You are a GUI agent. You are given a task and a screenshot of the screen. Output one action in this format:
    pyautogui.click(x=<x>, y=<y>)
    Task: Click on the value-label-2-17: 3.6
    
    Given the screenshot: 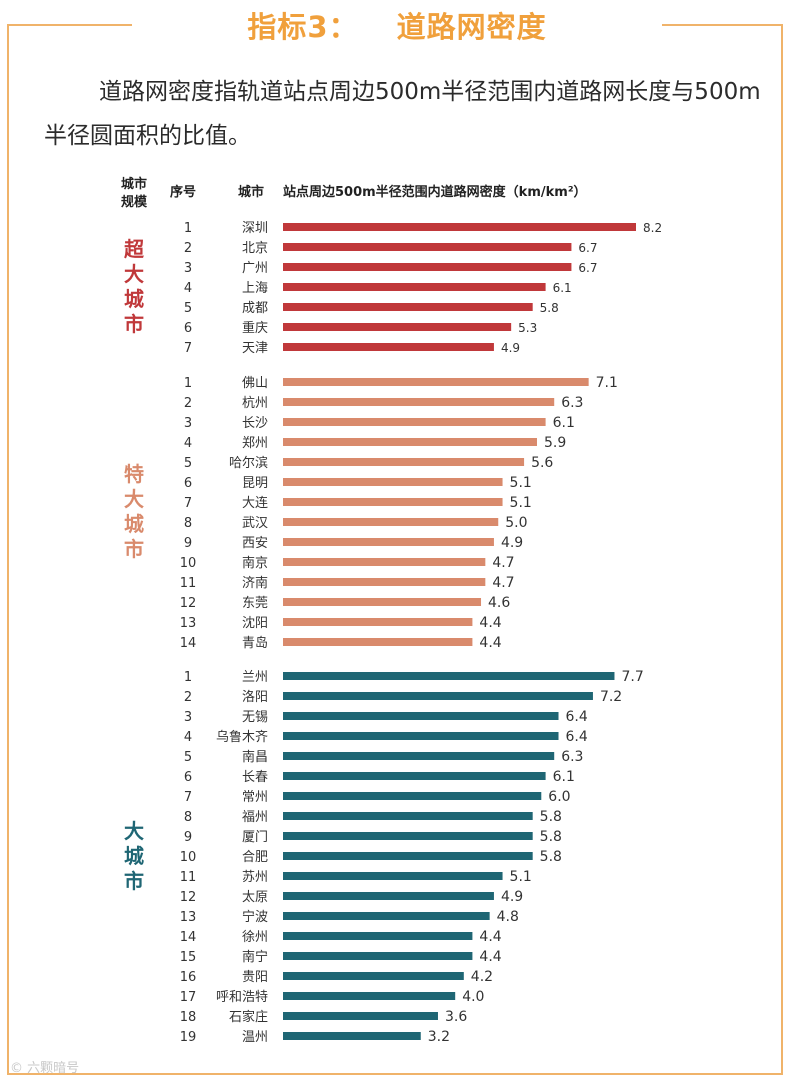 What is the action you would take?
    pyautogui.click(x=456, y=1017)
    